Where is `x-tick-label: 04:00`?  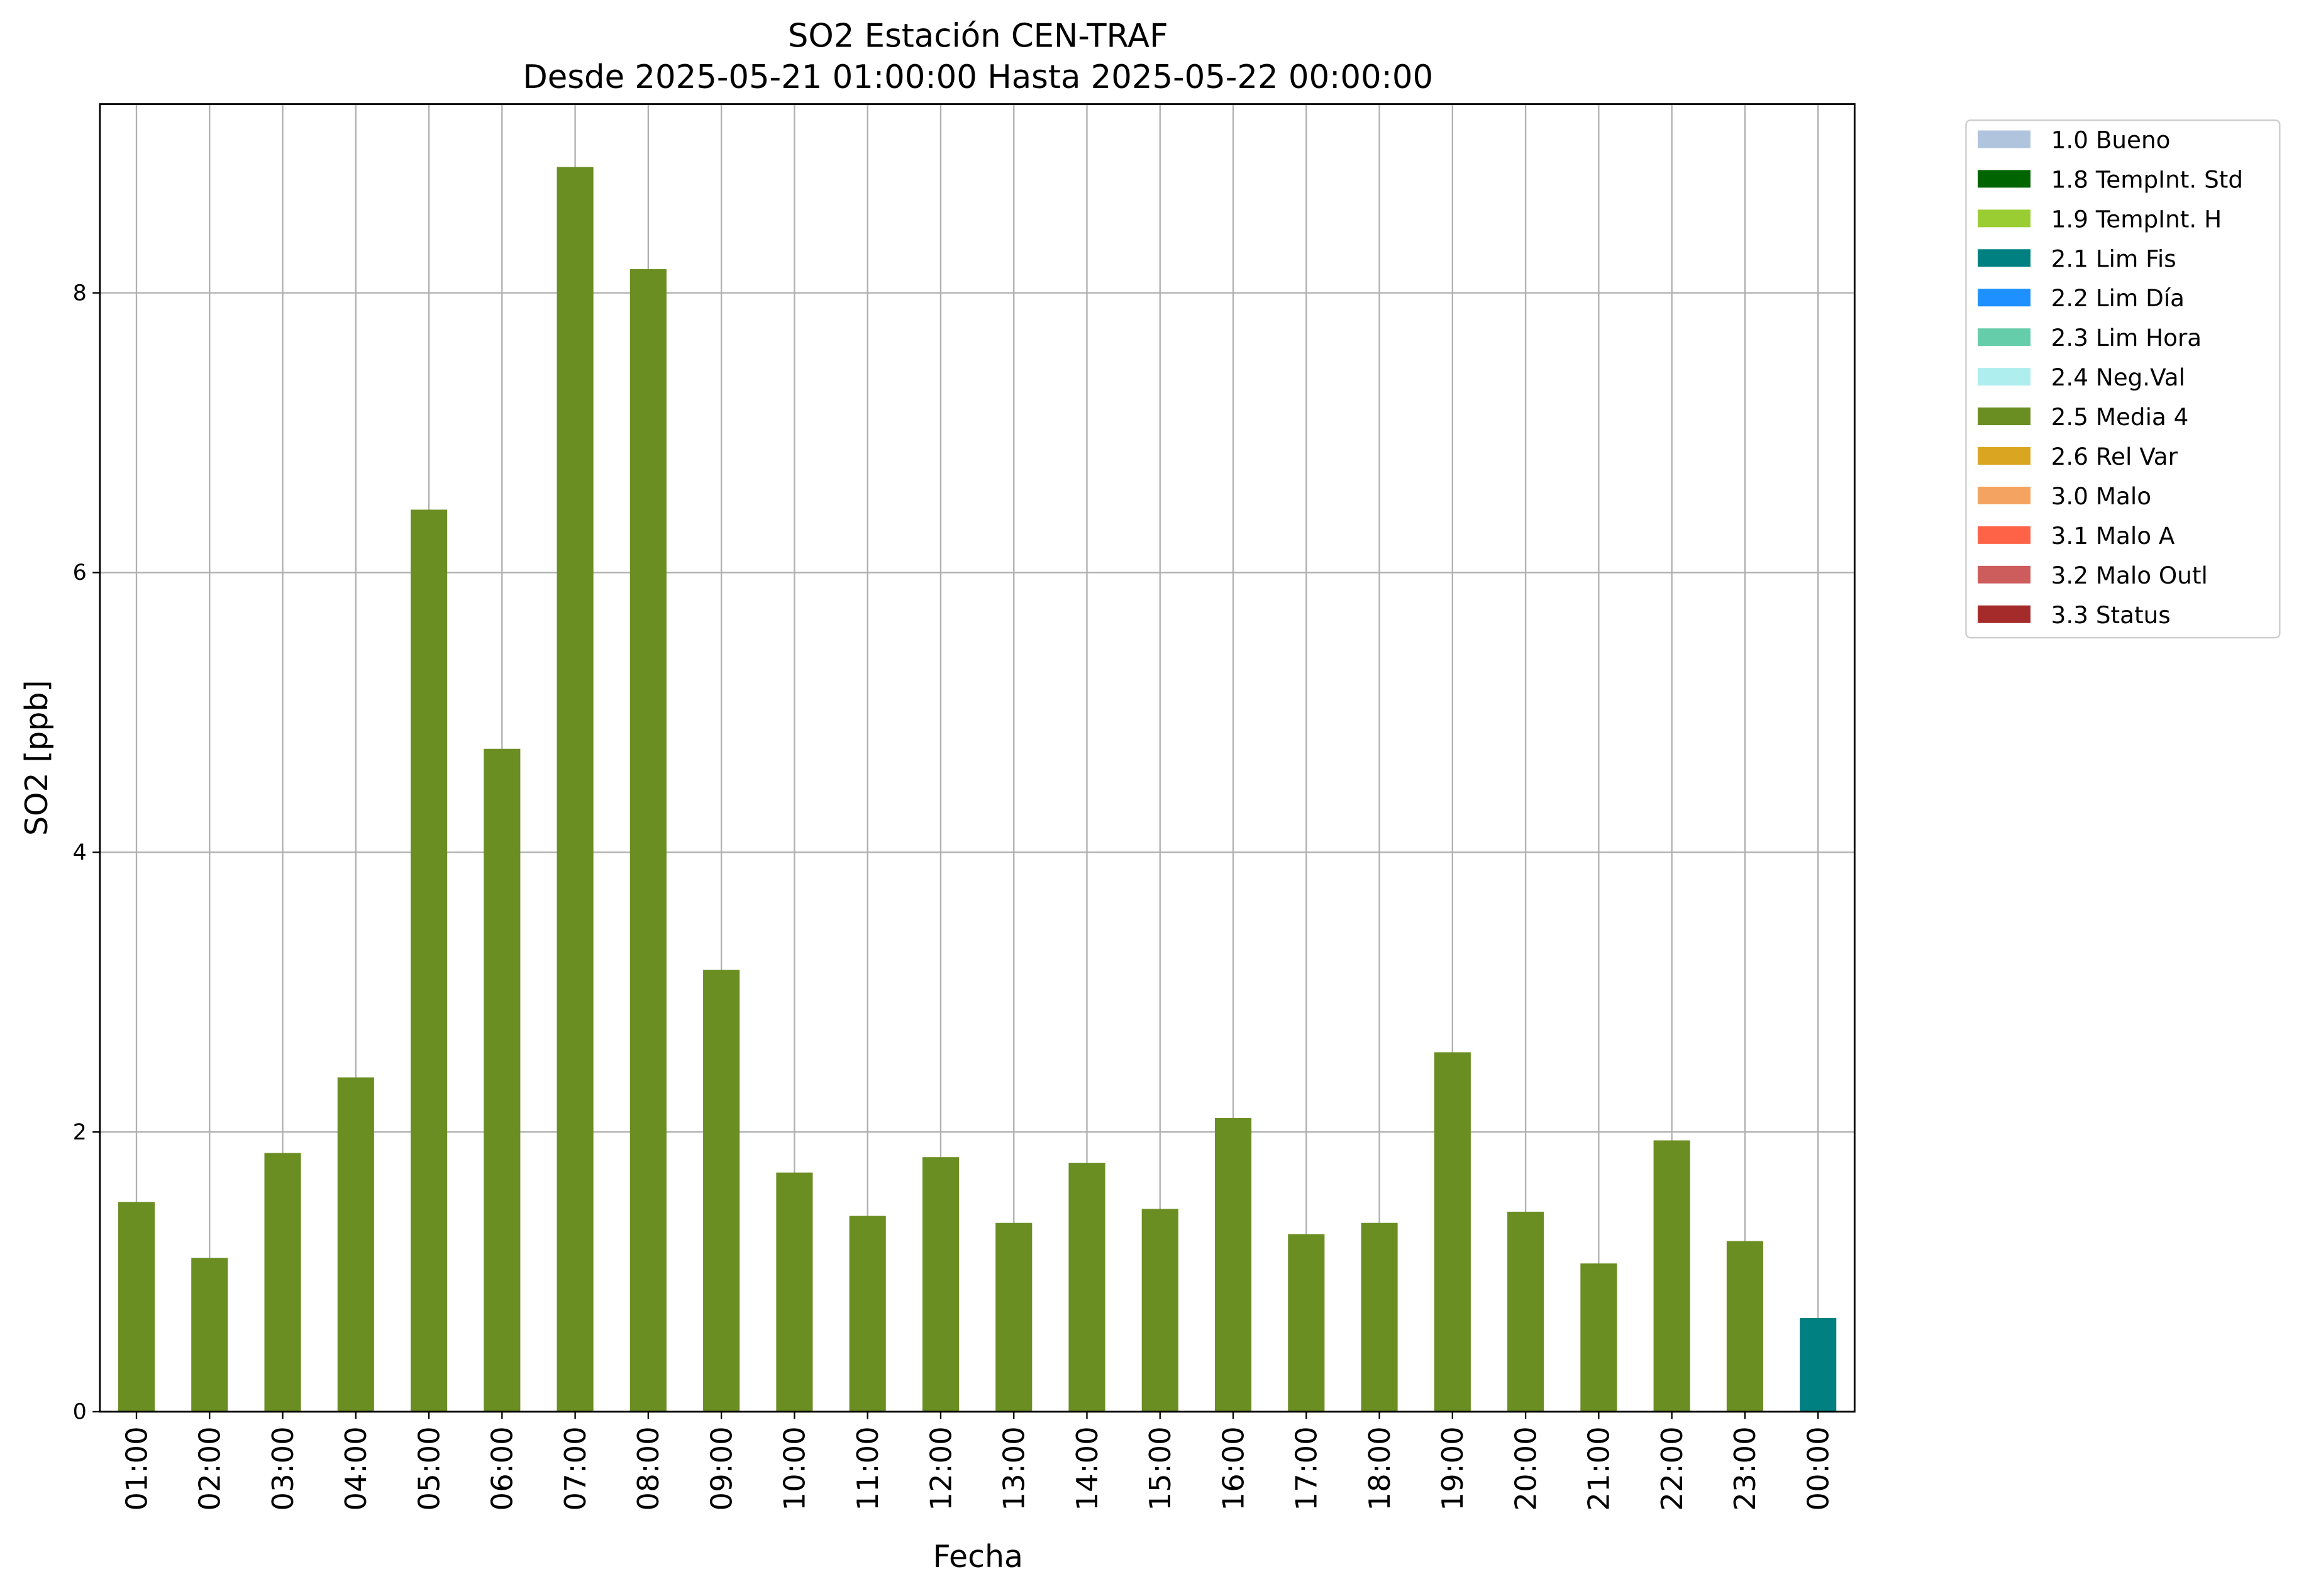
x-tick-label: 04:00 is located at coordinates (356, 1468).